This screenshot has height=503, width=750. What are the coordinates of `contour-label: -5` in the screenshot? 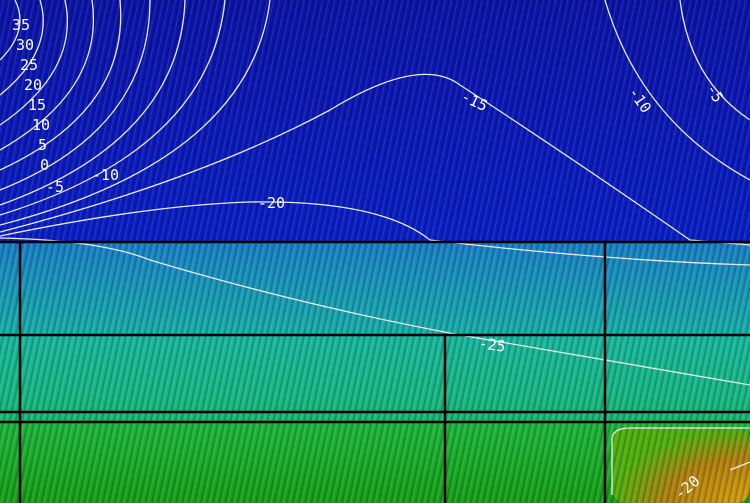 It's located at (55, 187).